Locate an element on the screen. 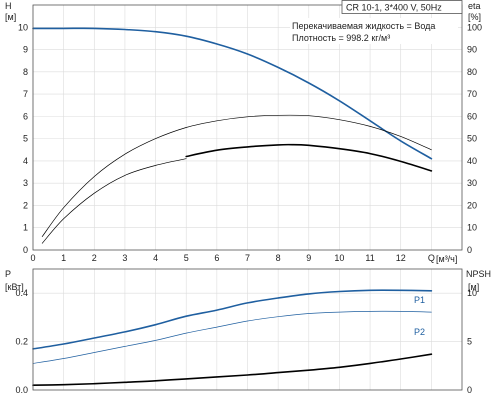 Image resolution: width=500 pixels, height=400 pixels. y-tick-label: 3 is located at coordinates (25, 183).